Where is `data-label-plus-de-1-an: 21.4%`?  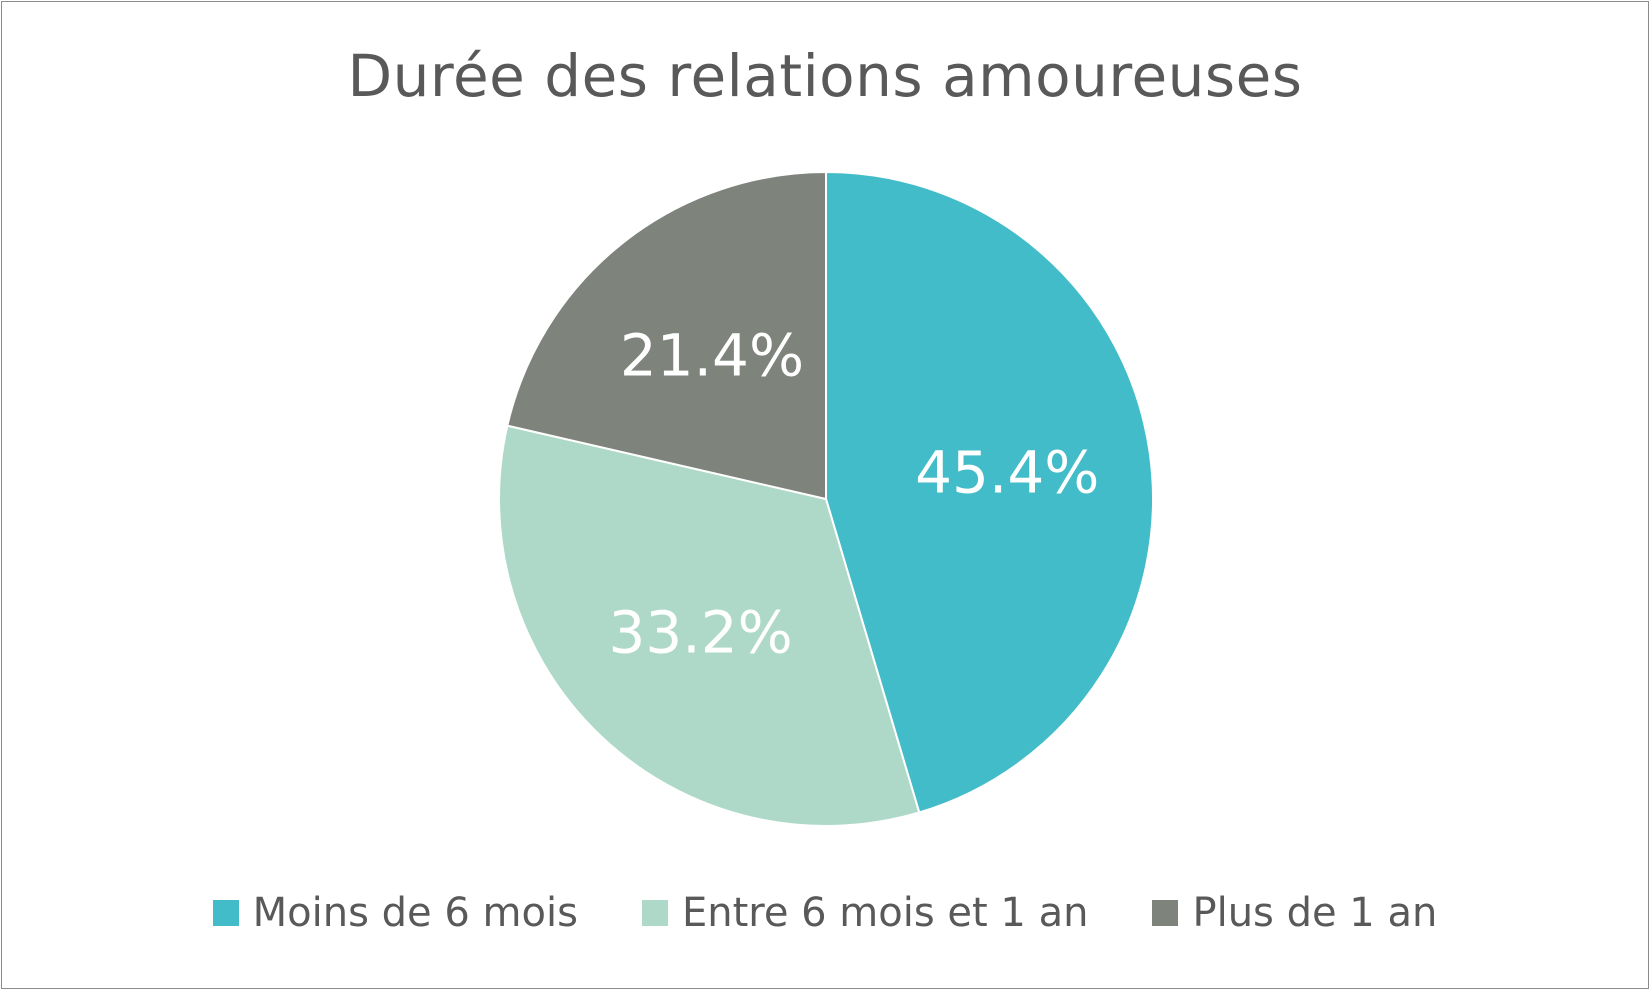
data-label-plus-de-1-an: 21.4% is located at coordinates (712, 356).